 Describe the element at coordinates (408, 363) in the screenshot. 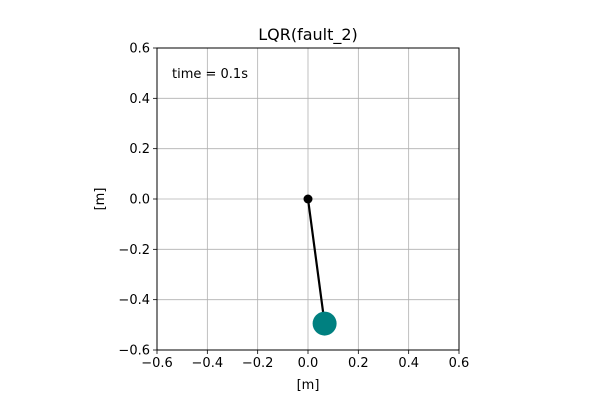

I see `x-tick-label: 0.4` at that location.